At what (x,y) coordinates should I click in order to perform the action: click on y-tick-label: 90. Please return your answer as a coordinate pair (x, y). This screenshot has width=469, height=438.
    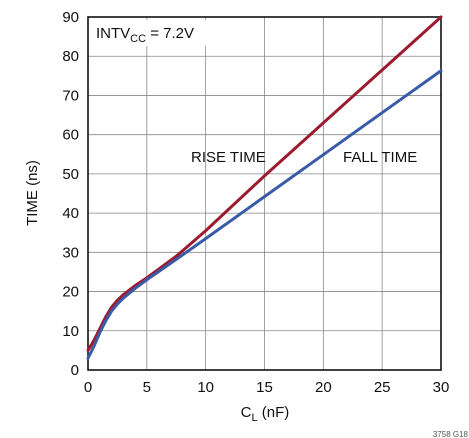
    Looking at the image, I should click on (70, 17).